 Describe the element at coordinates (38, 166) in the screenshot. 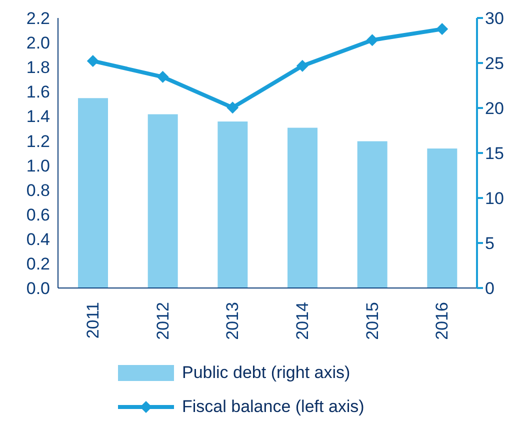

I see `y-tick-label: 1.0` at that location.